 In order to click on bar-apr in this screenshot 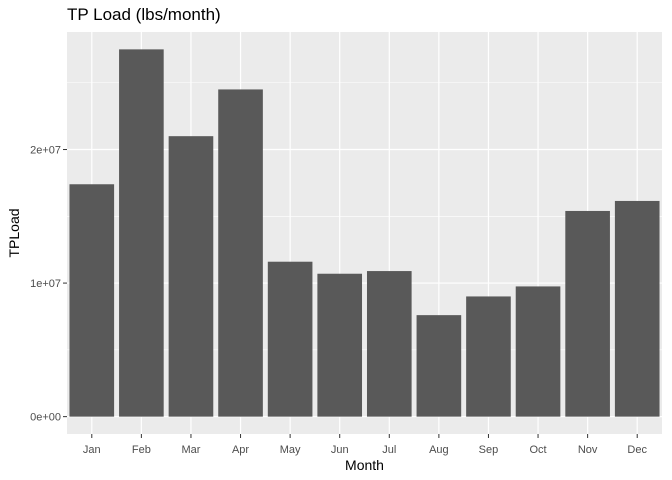, I will do `click(240, 253)`.